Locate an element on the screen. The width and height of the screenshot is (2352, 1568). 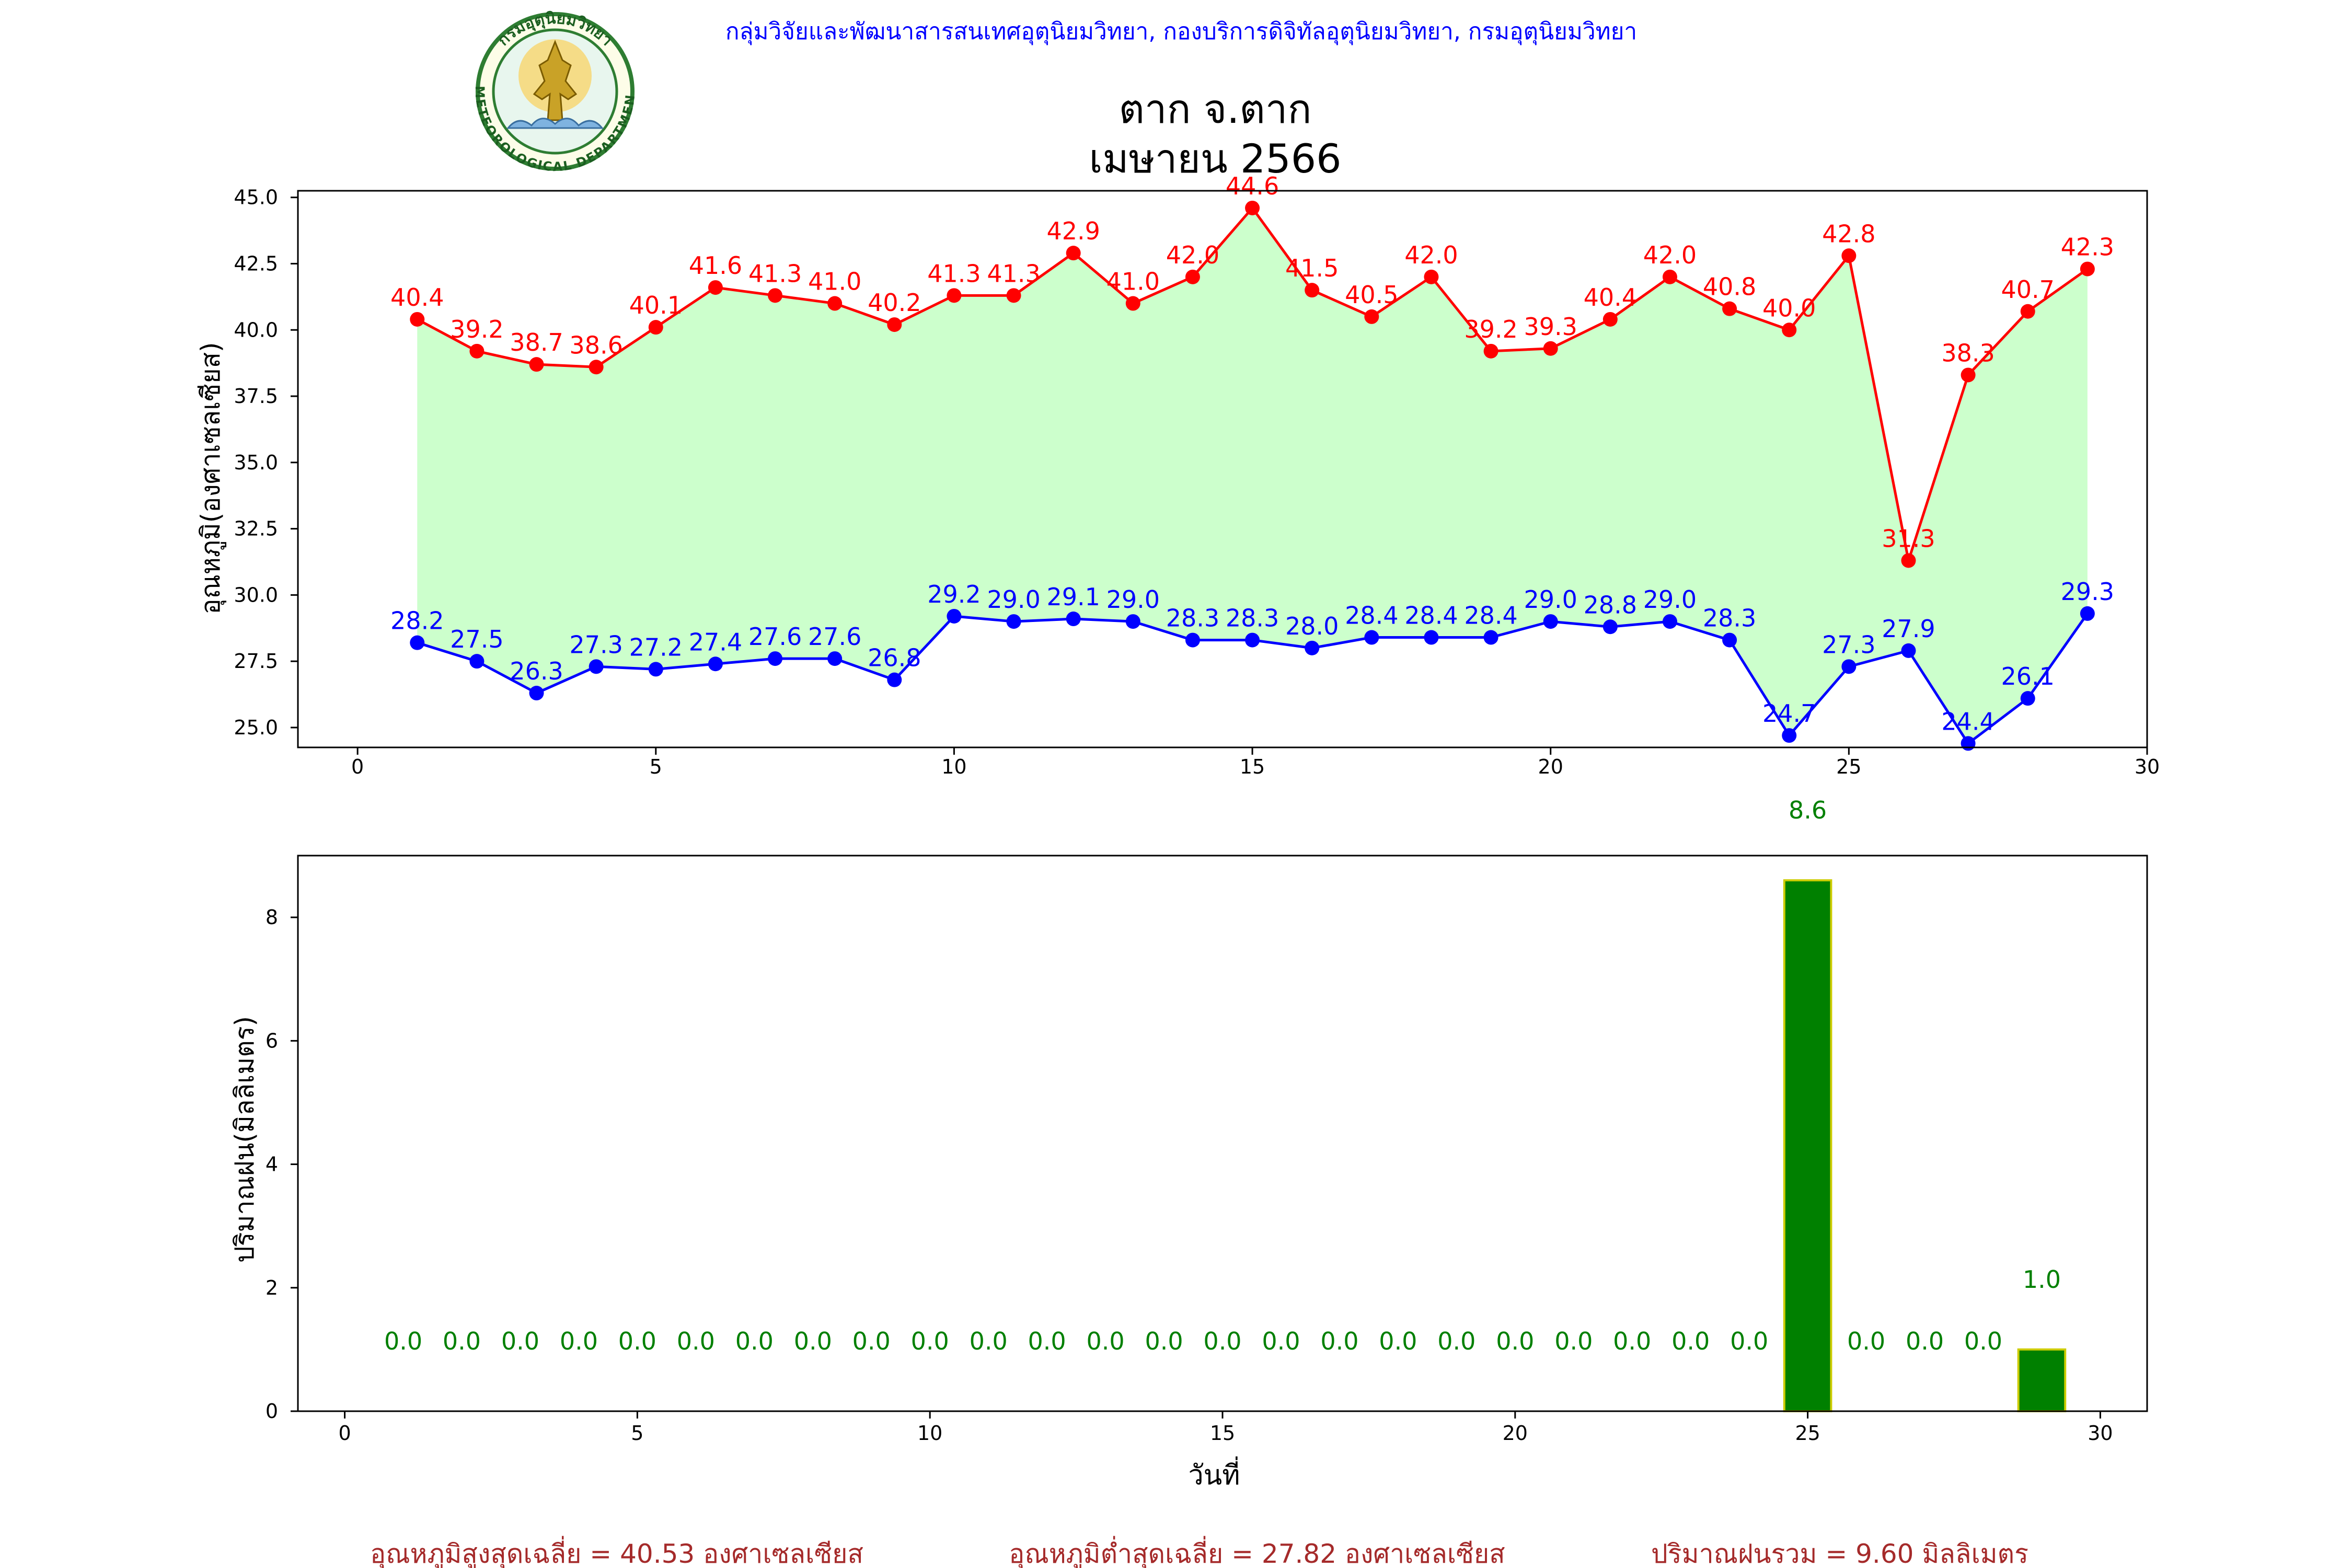
max-temperature-label: 44.6 is located at coordinates (1252, 186).